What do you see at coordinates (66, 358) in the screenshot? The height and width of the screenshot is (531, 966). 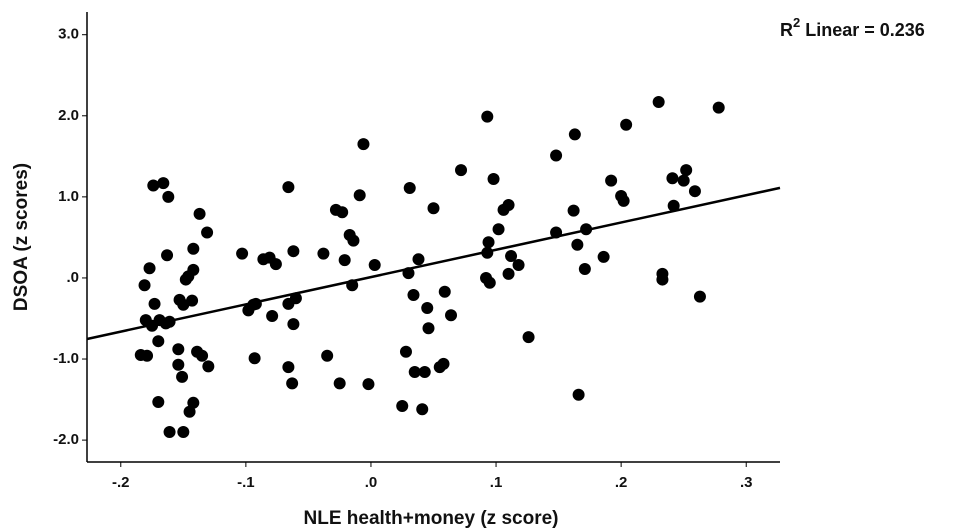 I see `y-tick-label: -1.0` at bounding box center [66, 358].